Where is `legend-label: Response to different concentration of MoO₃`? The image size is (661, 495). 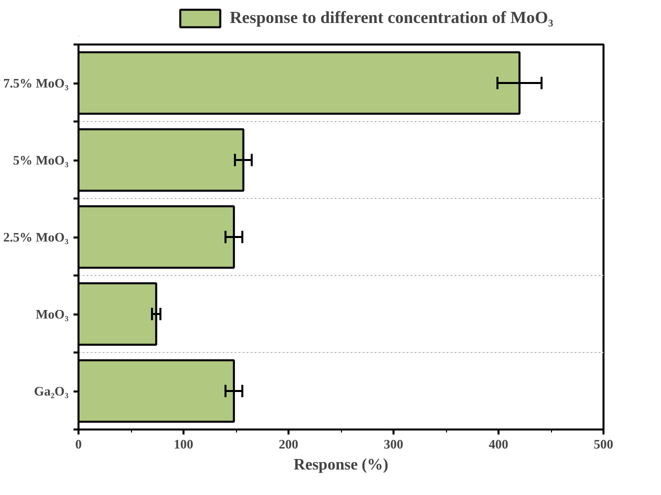 legend-label: Response to different concentration of MoO₃ is located at coordinates (392, 18).